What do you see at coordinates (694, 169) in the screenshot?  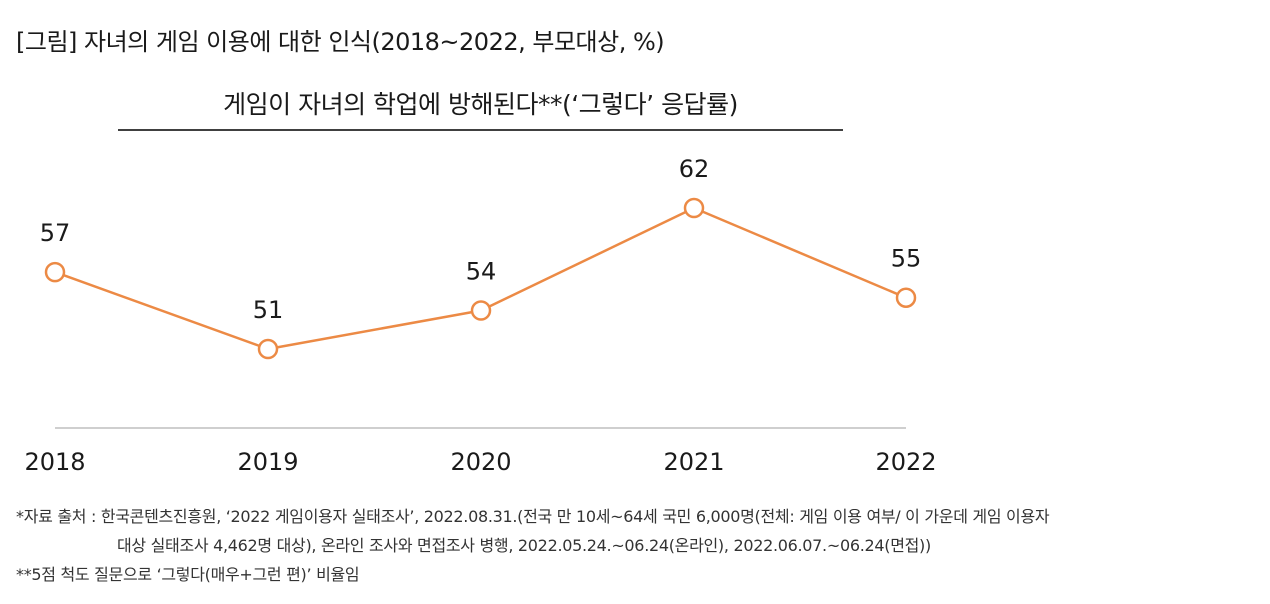 I see `data-label-2021: 62` at bounding box center [694, 169].